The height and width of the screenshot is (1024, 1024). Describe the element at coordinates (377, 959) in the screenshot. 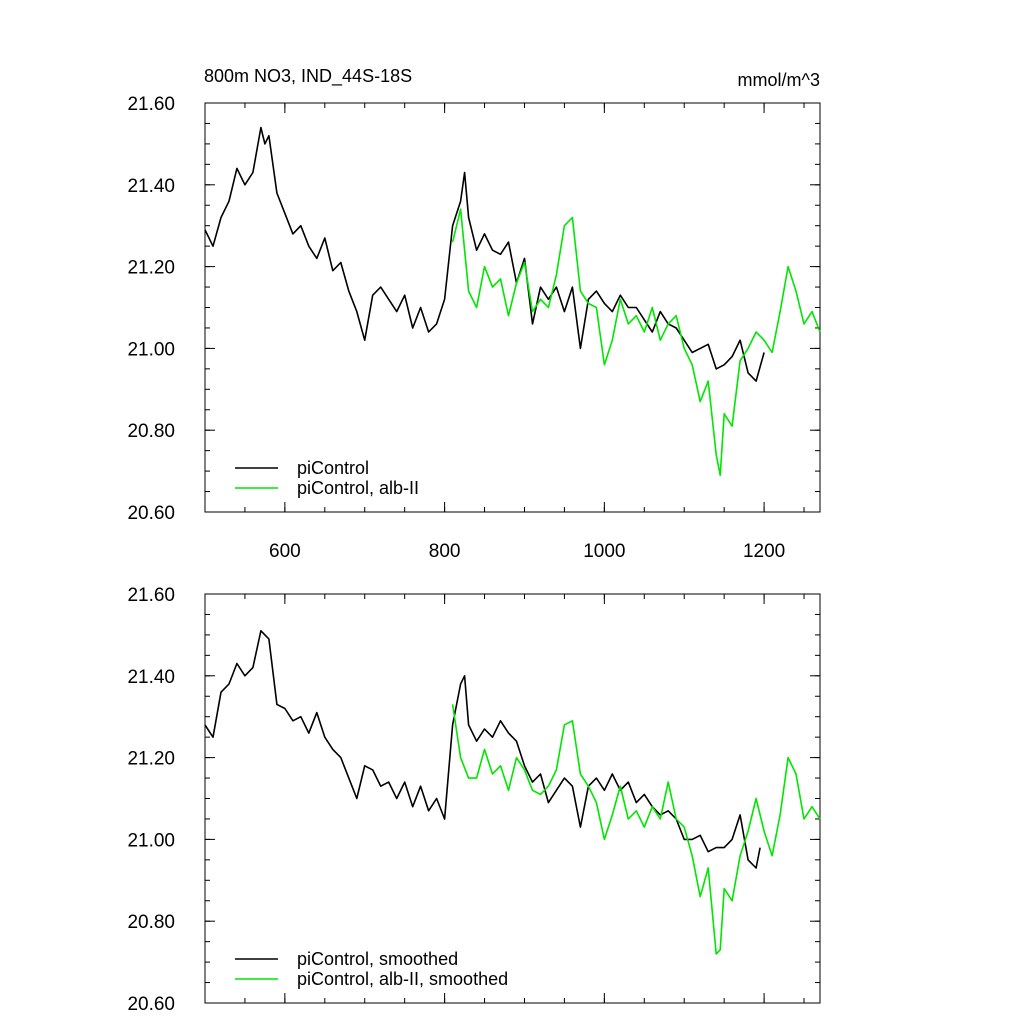

I see `legend-label: piControl, smoothed` at that location.